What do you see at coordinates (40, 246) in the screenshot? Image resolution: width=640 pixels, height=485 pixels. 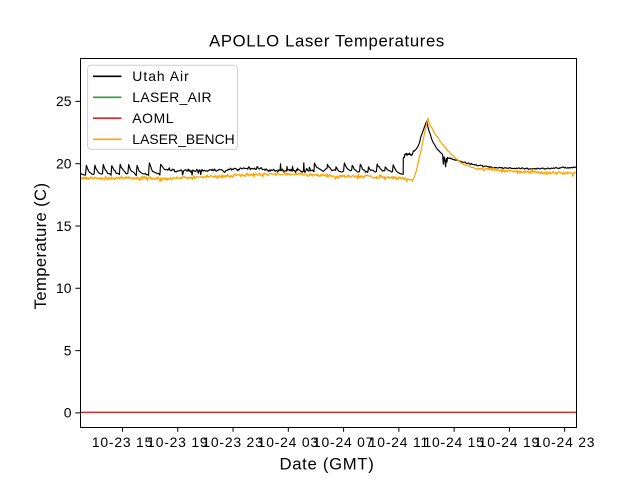 I see `svg-text: Temperature (C)` at bounding box center [40, 246].